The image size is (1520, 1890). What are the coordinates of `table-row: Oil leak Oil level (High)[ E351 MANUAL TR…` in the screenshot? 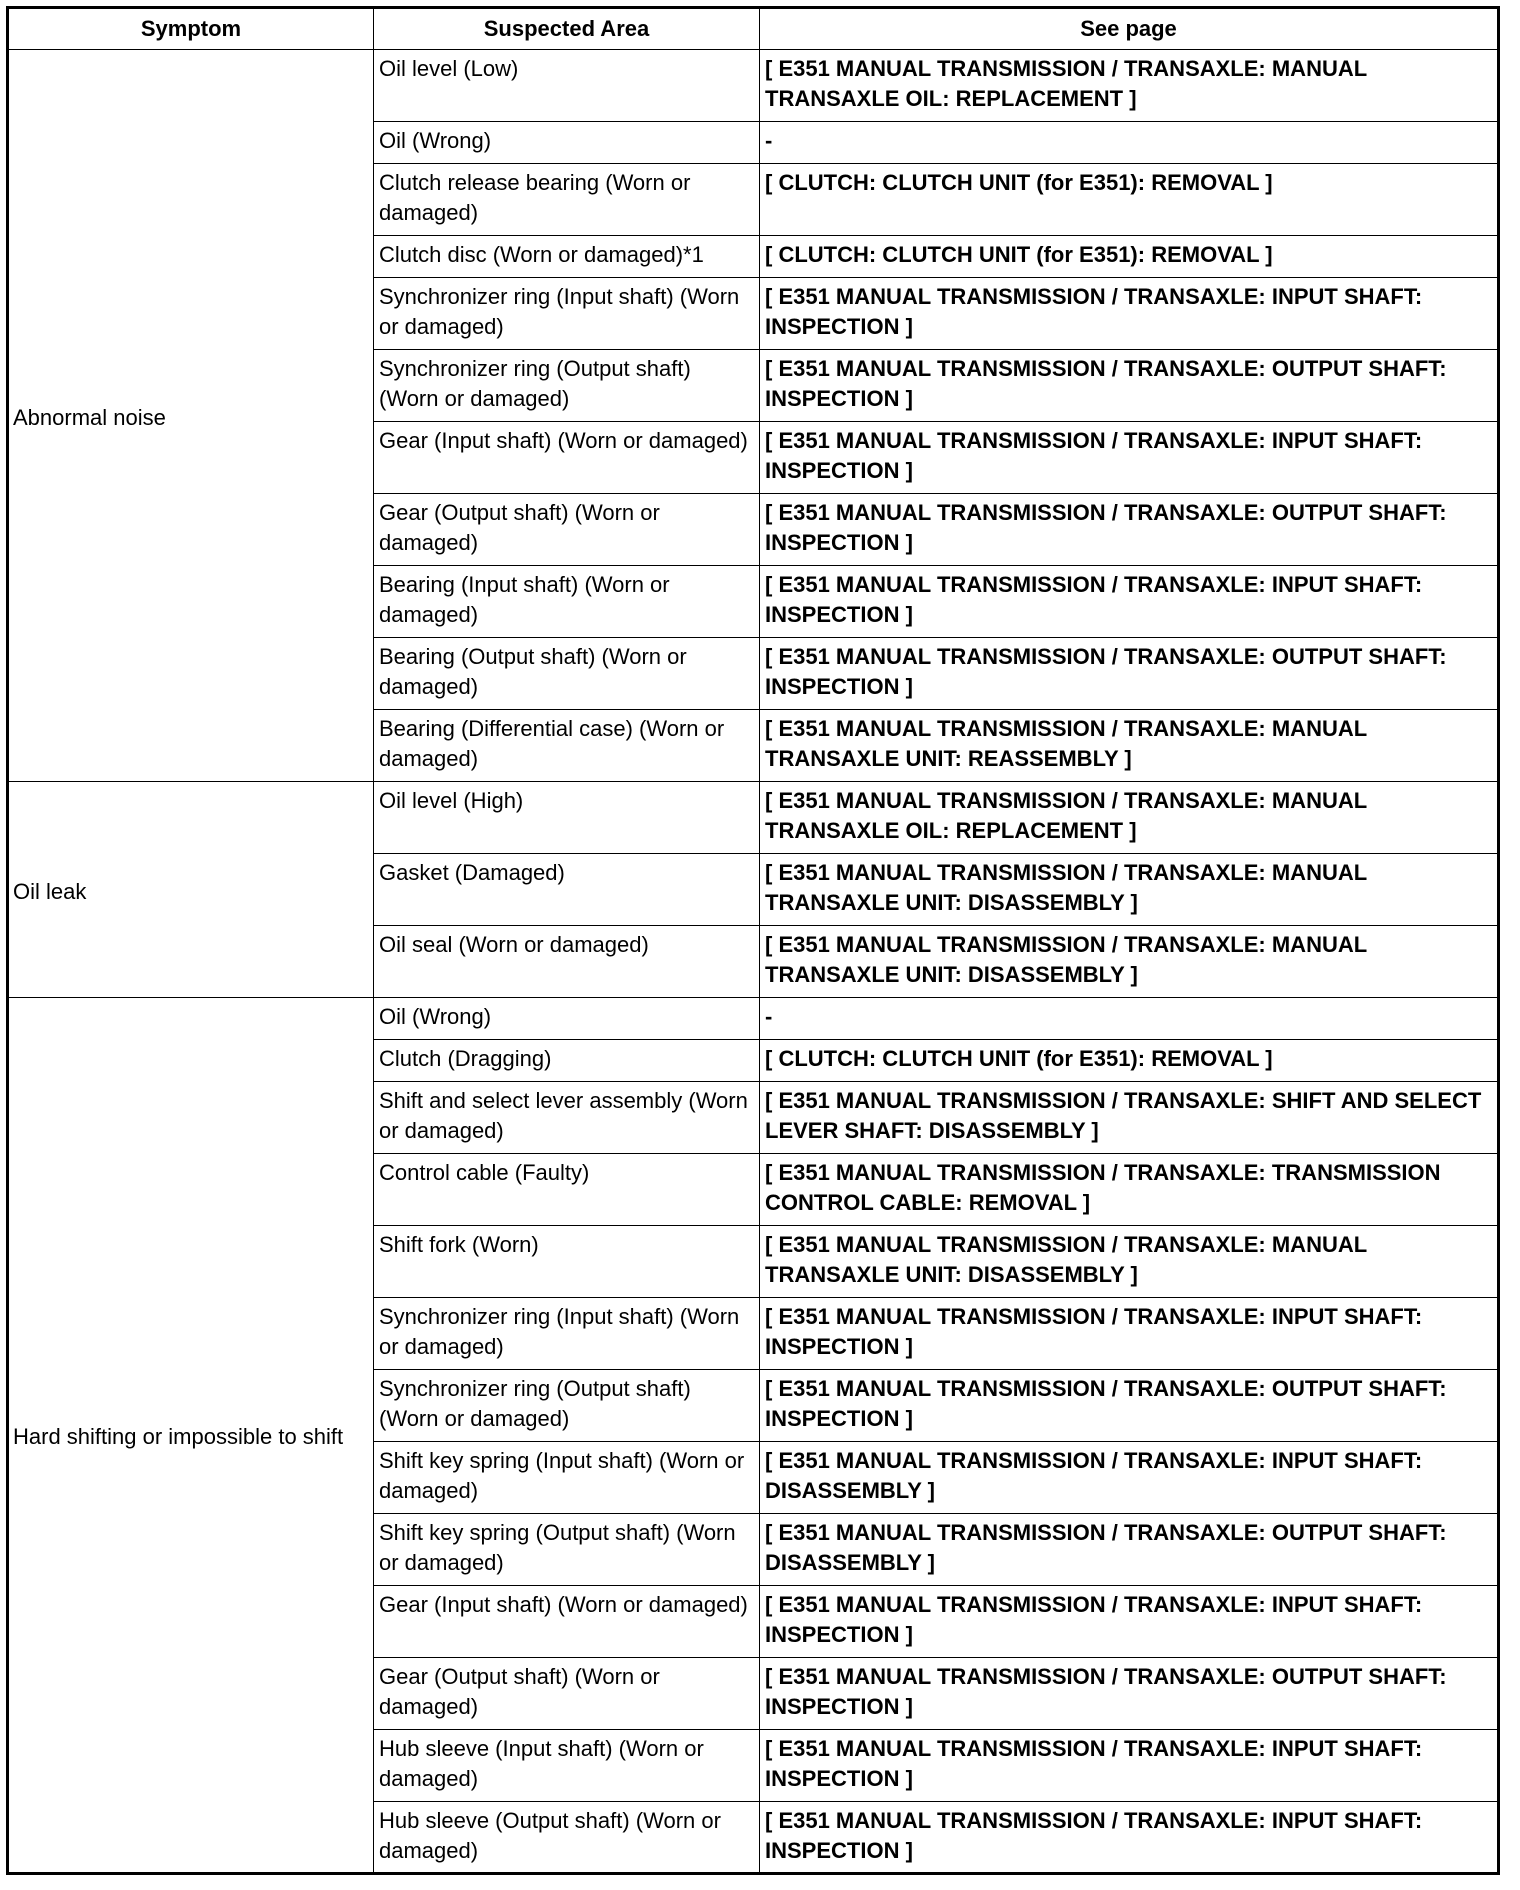 It's located at (753, 889).